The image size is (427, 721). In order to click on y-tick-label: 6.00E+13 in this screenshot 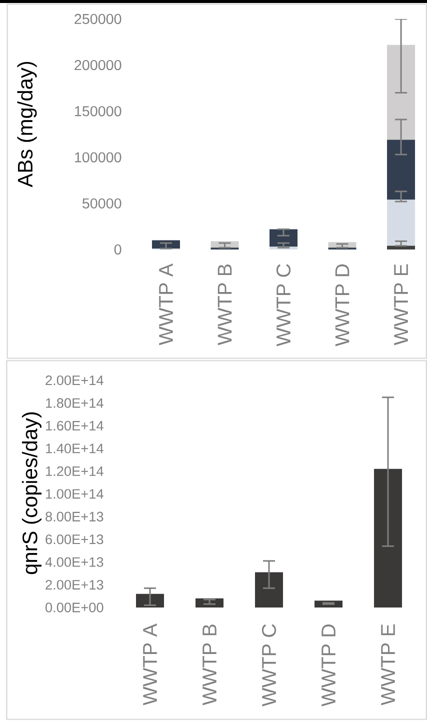, I will do `click(75, 539)`.